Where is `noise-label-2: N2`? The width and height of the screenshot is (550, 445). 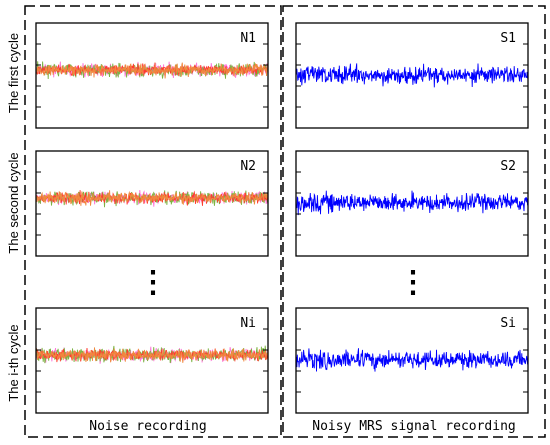 noise-label-2: N2 is located at coordinates (248, 166).